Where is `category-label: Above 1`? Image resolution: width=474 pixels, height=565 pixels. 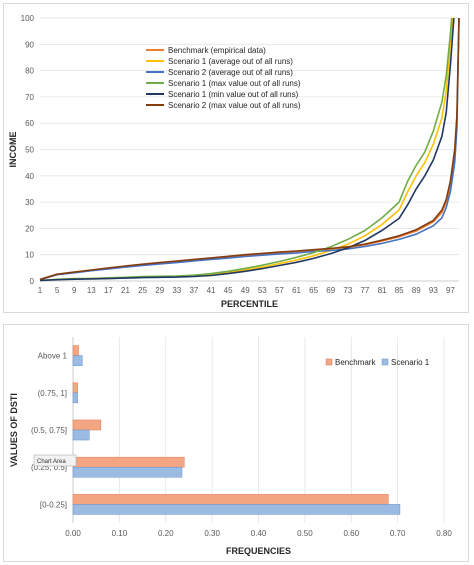
category-label: Above 1 is located at coordinates (53, 356).